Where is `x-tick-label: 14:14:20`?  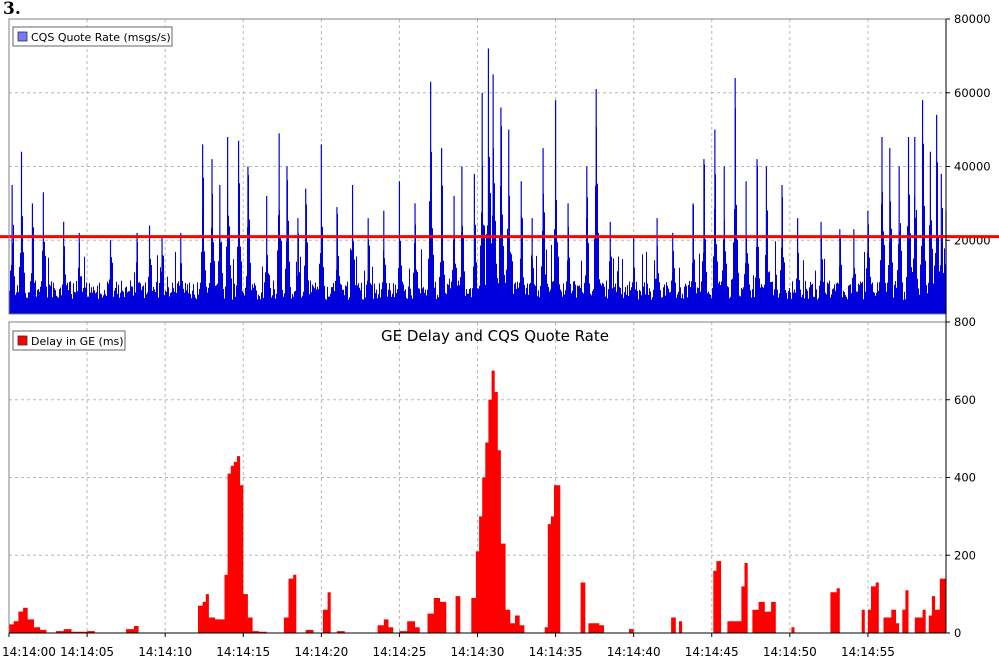 x-tick-label: 14:14:20 is located at coordinates (321, 652).